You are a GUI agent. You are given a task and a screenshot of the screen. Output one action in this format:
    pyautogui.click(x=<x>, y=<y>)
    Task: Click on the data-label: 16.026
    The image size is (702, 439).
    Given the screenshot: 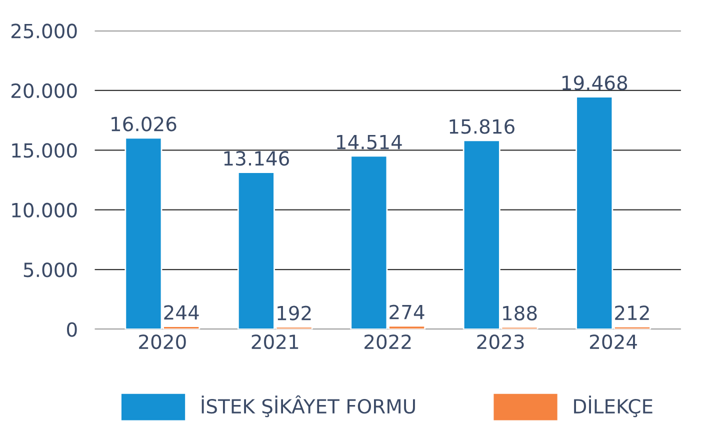 What is the action you would take?
    pyautogui.click(x=144, y=124)
    